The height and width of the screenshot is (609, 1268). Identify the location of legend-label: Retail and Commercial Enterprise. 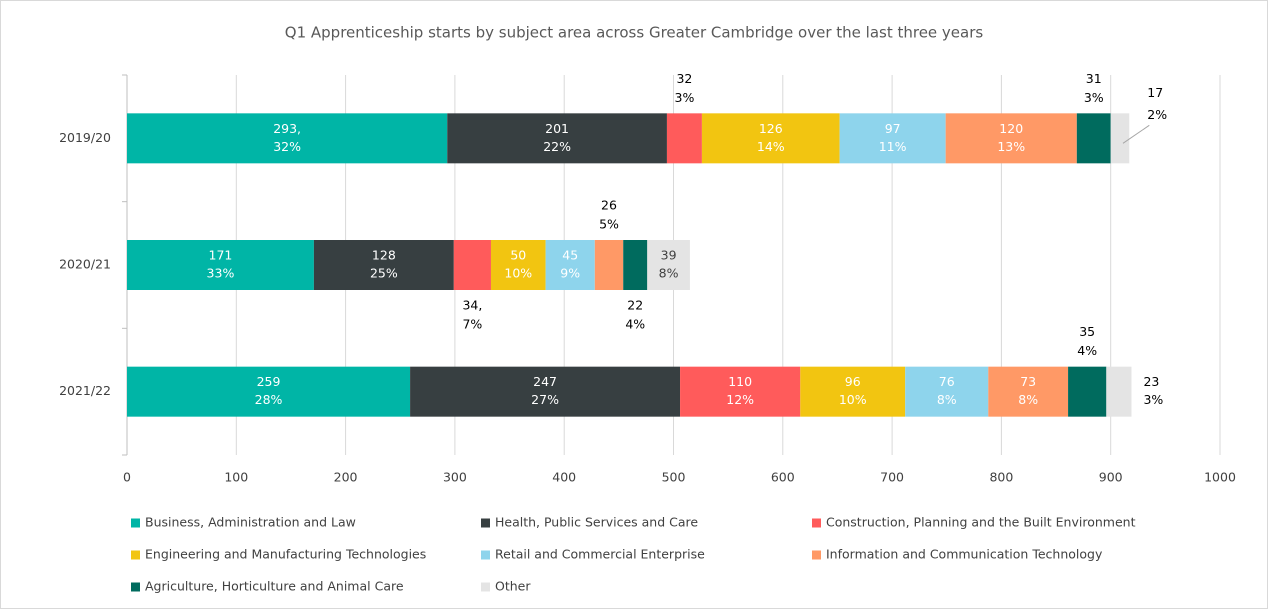
(600, 554).